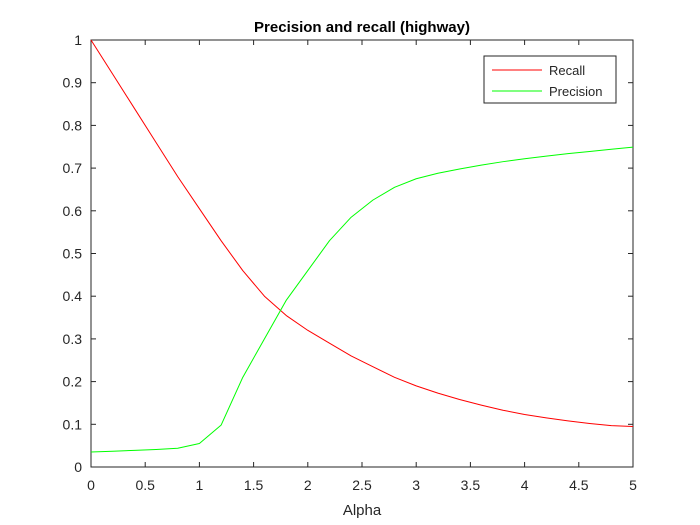 This screenshot has width=700, height=525. What do you see at coordinates (633, 485) in the screenshot?
I see `x-tick-label: 5` at bounding box center [633, 485].